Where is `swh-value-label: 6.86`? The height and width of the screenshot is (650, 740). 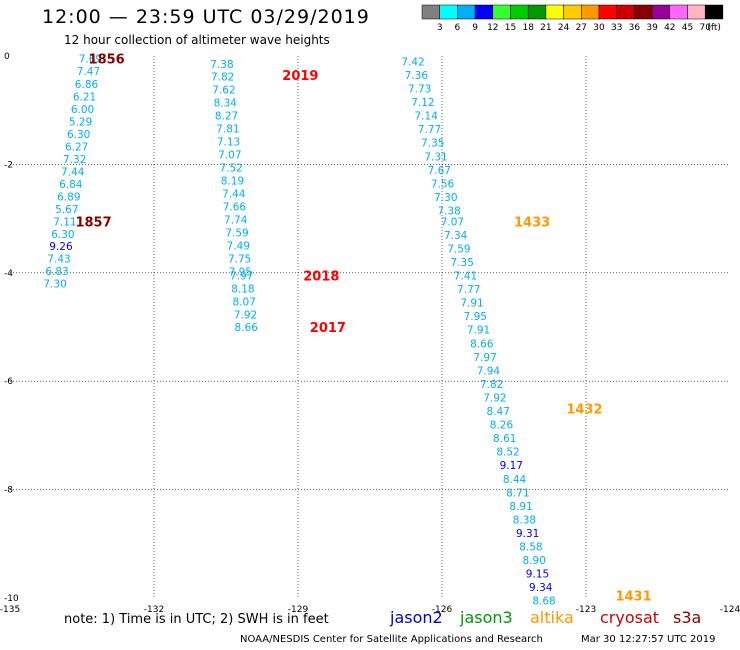
swh-value-label: 6.86 is located at coordinates (87, 85).